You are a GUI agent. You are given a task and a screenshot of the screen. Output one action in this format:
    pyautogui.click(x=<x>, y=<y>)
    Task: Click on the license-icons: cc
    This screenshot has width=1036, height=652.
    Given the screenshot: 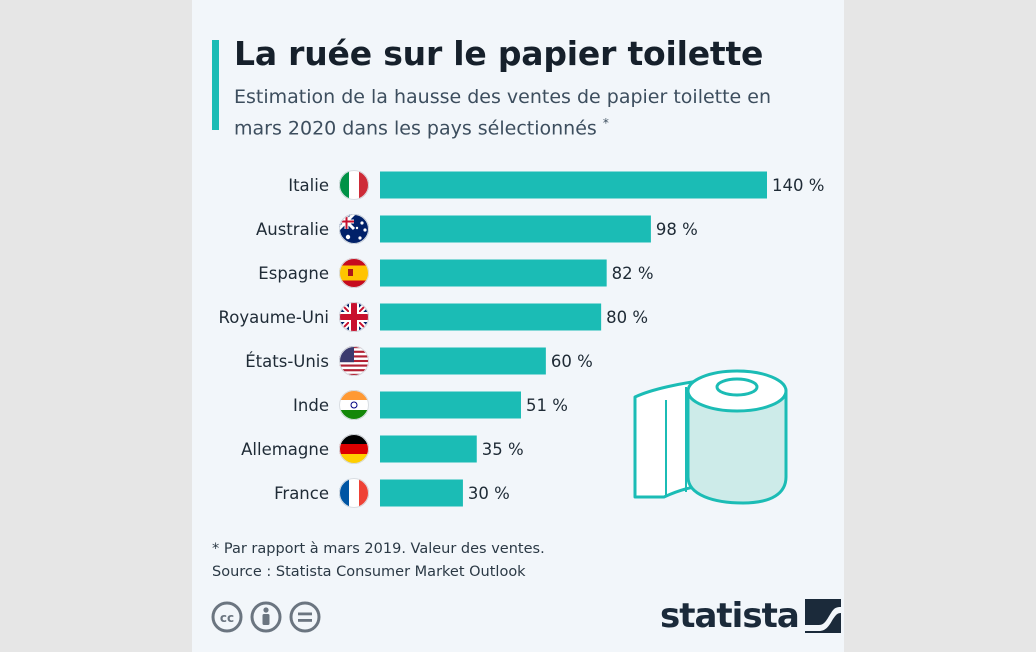 What is the action you would take?
    pyautogui.click(x=266, y=617)
    